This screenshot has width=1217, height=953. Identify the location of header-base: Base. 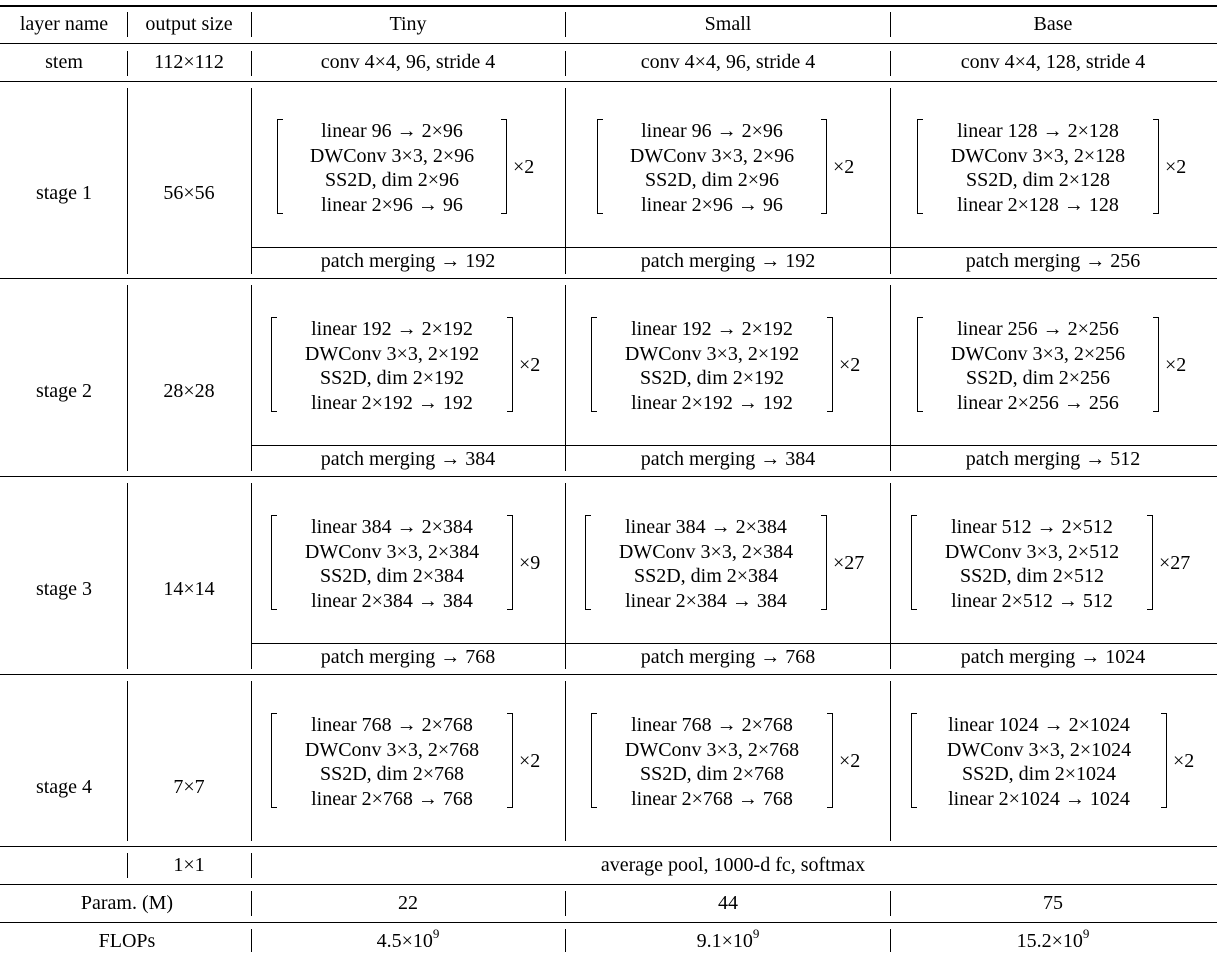
(1053, 24).